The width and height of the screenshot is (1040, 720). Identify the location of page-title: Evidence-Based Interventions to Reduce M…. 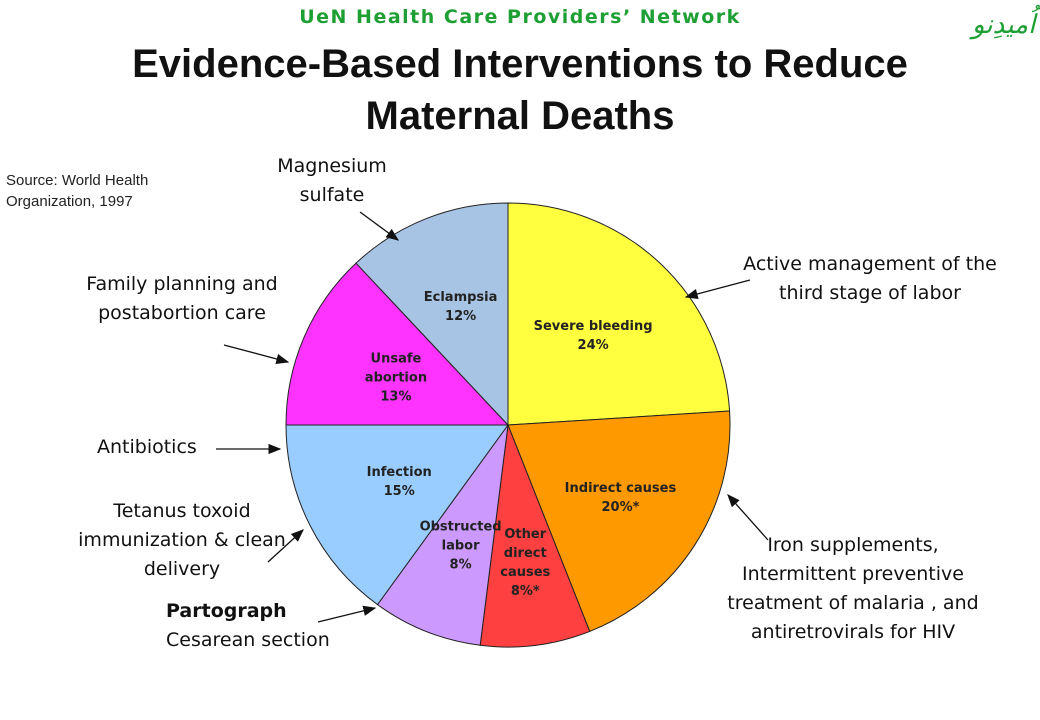
(520, 90).